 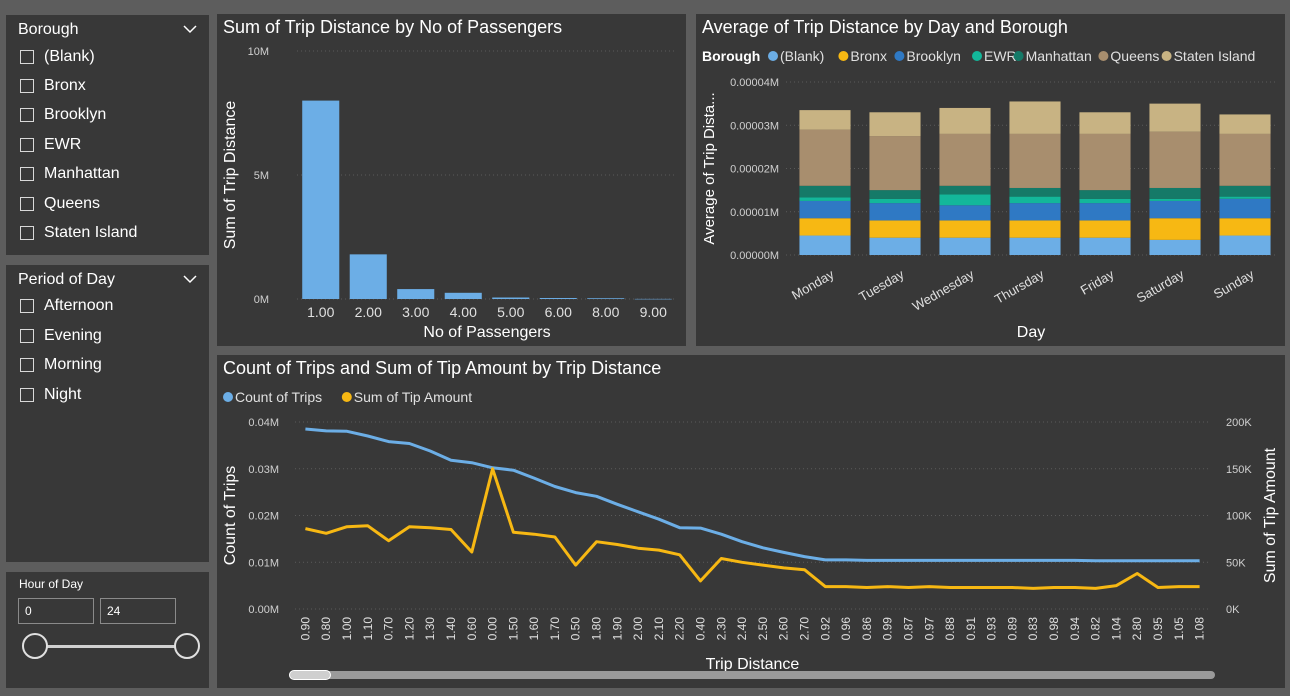 I want to click on hour-slicer: Hour of Day, so click(x=107, y=630).